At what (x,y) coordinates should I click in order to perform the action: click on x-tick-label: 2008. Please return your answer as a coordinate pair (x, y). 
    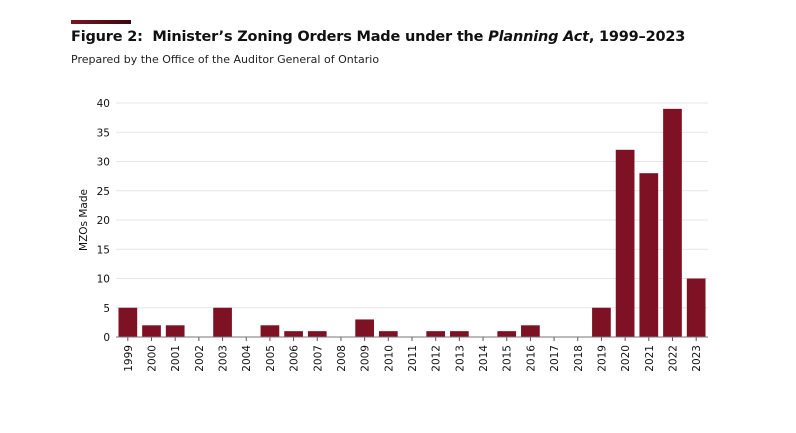
    Looking at the image, I should click on (342, 358).